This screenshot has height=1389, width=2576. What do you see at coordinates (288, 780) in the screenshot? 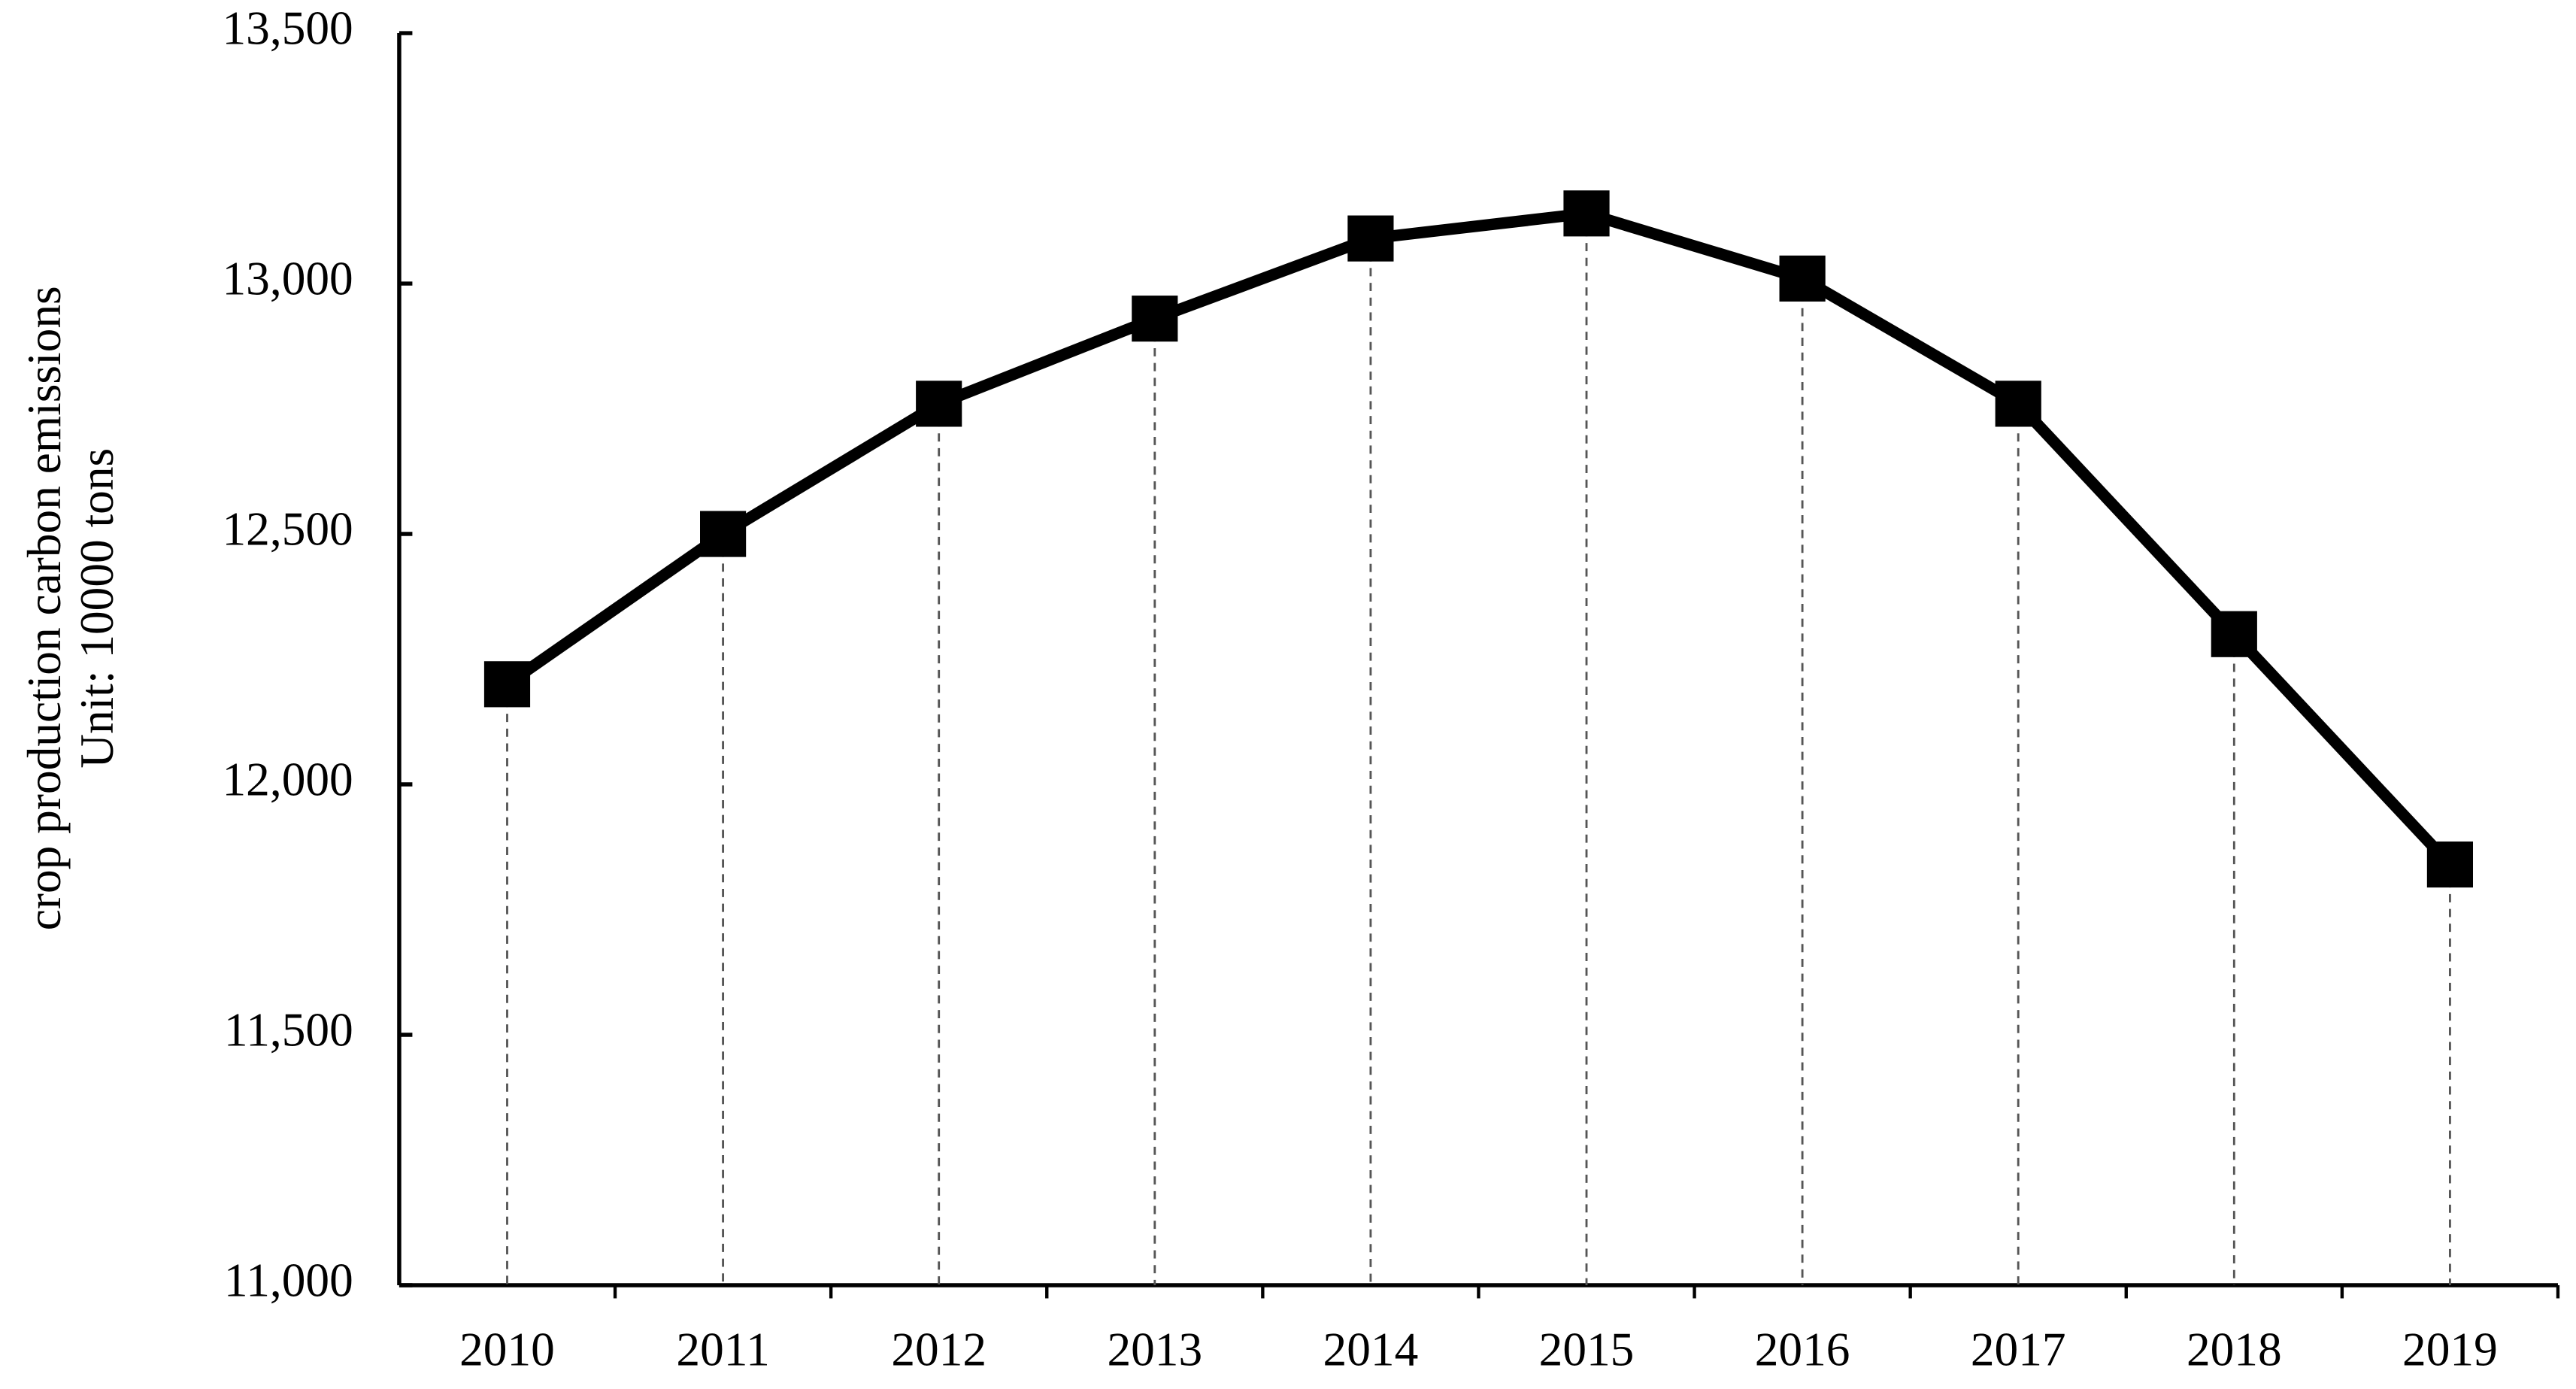
I see `y-tick-label: 12,000` at bounding box center [288, 780].